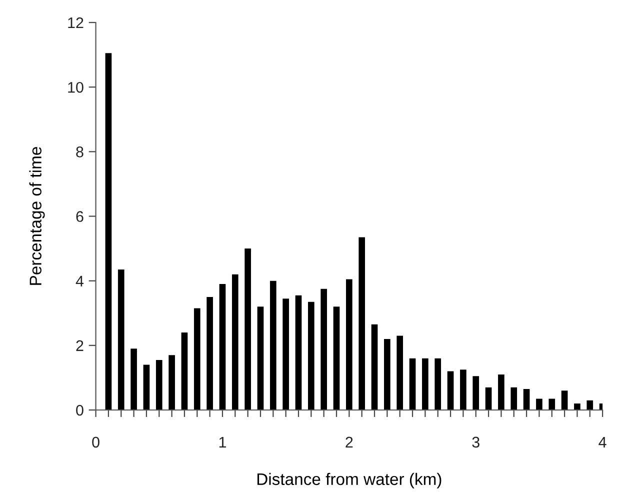 This screenshot has width=618, height=500. What do you see at coordinates (80, 410) in the screenshot?
I see `y-tick-label: 0` at bounding box center [80, 410].